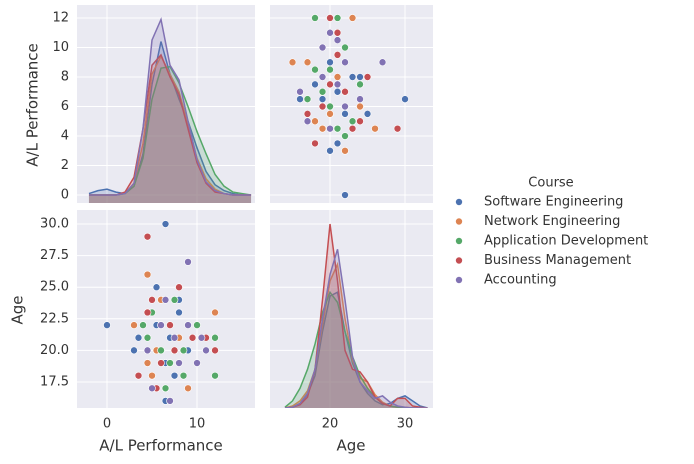 The width and height of the screenshot is (694, 464). What do you see at coordinates (405, 424) in the screenshot?
I see `x-tick-label: 30` at bounding box center [405, 424].